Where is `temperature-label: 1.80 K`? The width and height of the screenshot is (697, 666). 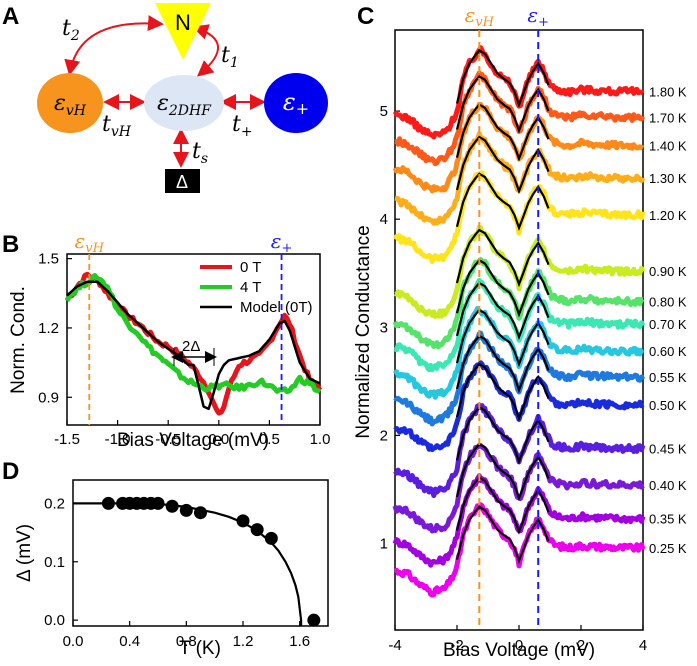 temperature-label: 1.80 K is located at coordinates (668, 92).